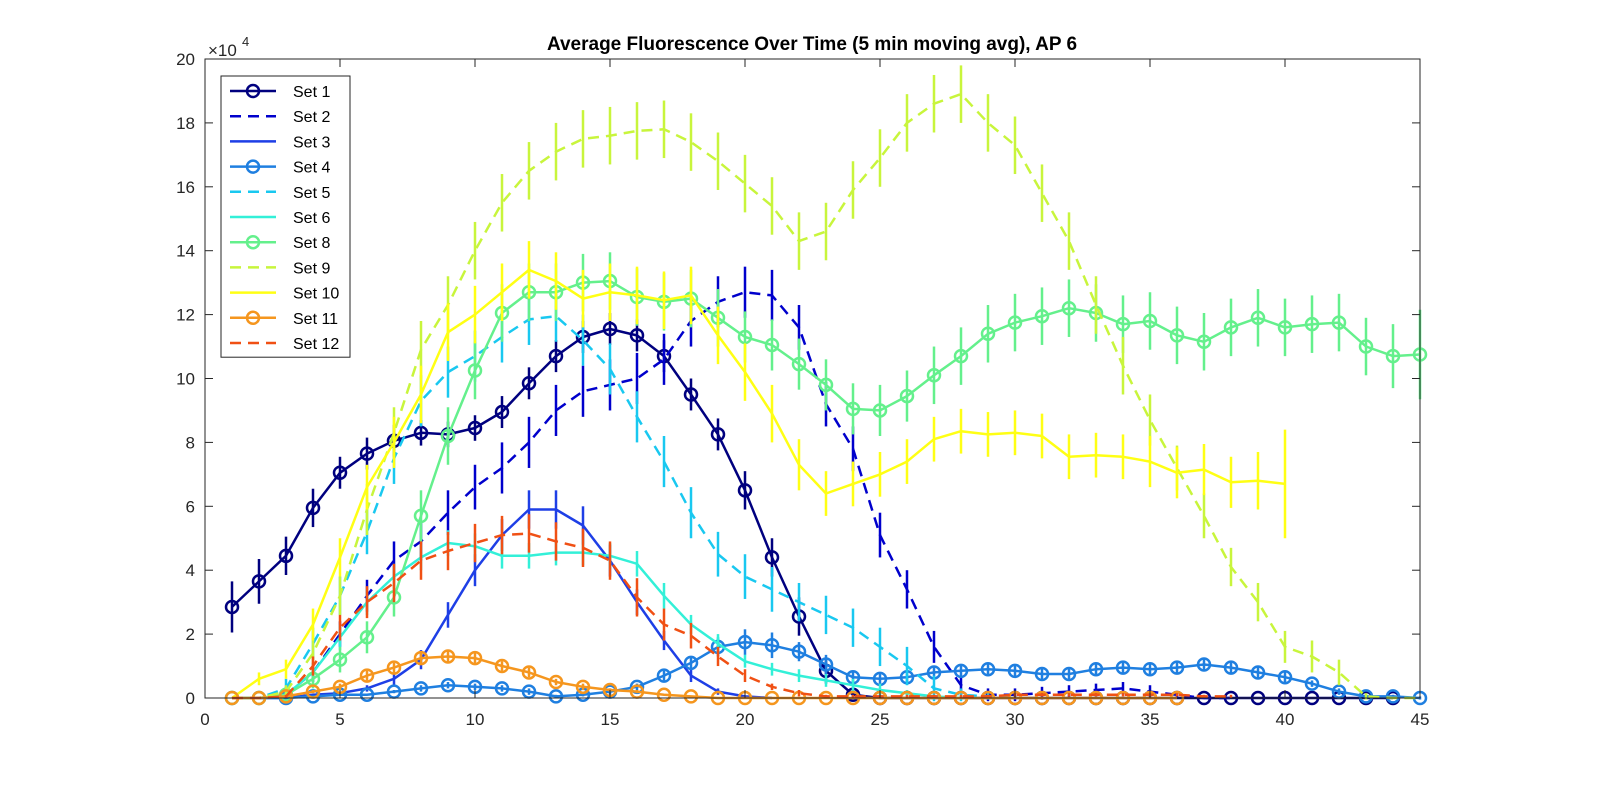 The height and width of the screenshot is (800, 1600). Describe the element at coordinates (280, 117) in the screenshot. I see `legend-entry-set-2: Set 2` at that location.